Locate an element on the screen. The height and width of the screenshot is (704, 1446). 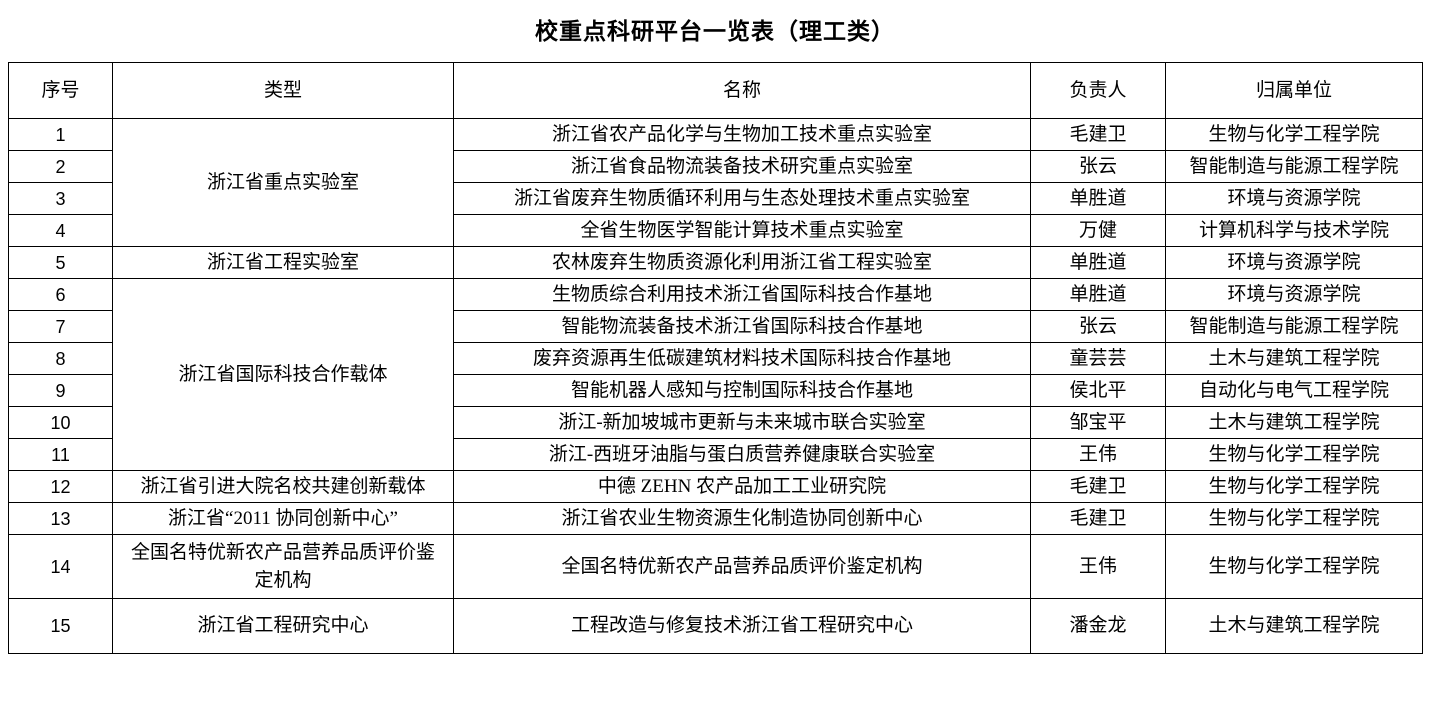
row-type: 浙江省工程研究中心 is located at coordinates (283, 626).